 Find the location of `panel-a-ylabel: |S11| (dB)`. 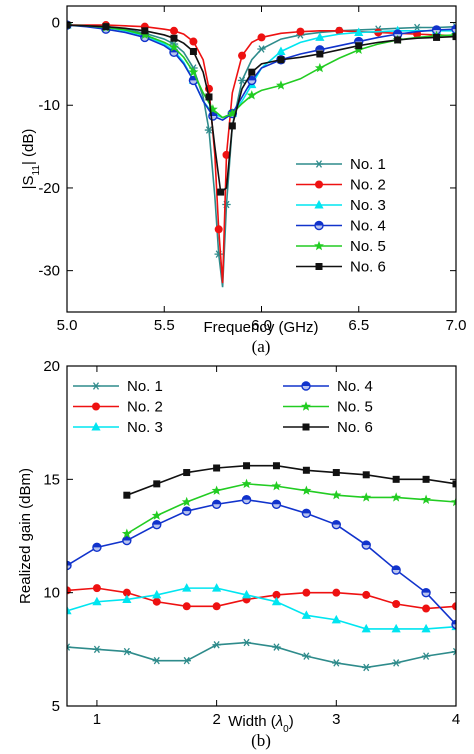

panel-a-ylabel: |S11| (dB) is located at coordinates (31, 159).